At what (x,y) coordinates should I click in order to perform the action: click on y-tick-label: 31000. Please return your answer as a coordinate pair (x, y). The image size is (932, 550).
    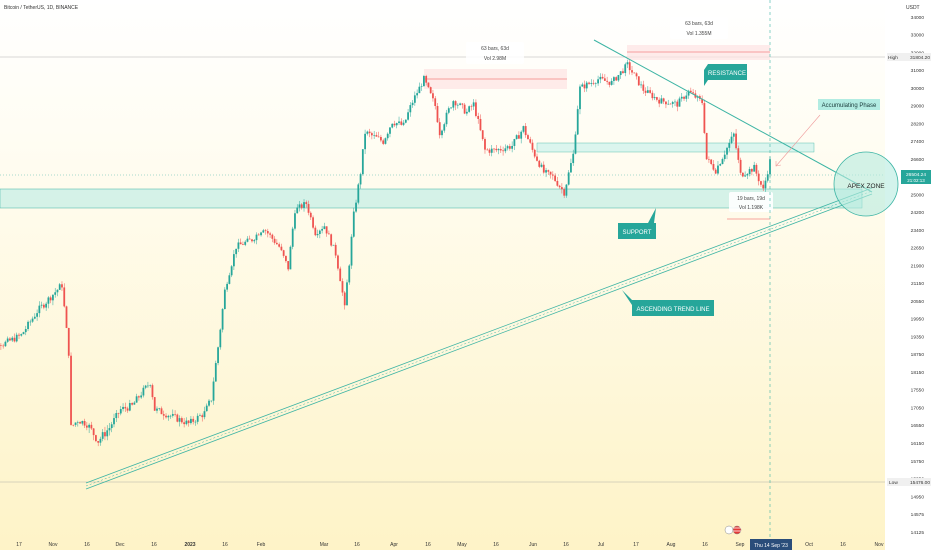
    Looking at the image, I should click on (918, 71).